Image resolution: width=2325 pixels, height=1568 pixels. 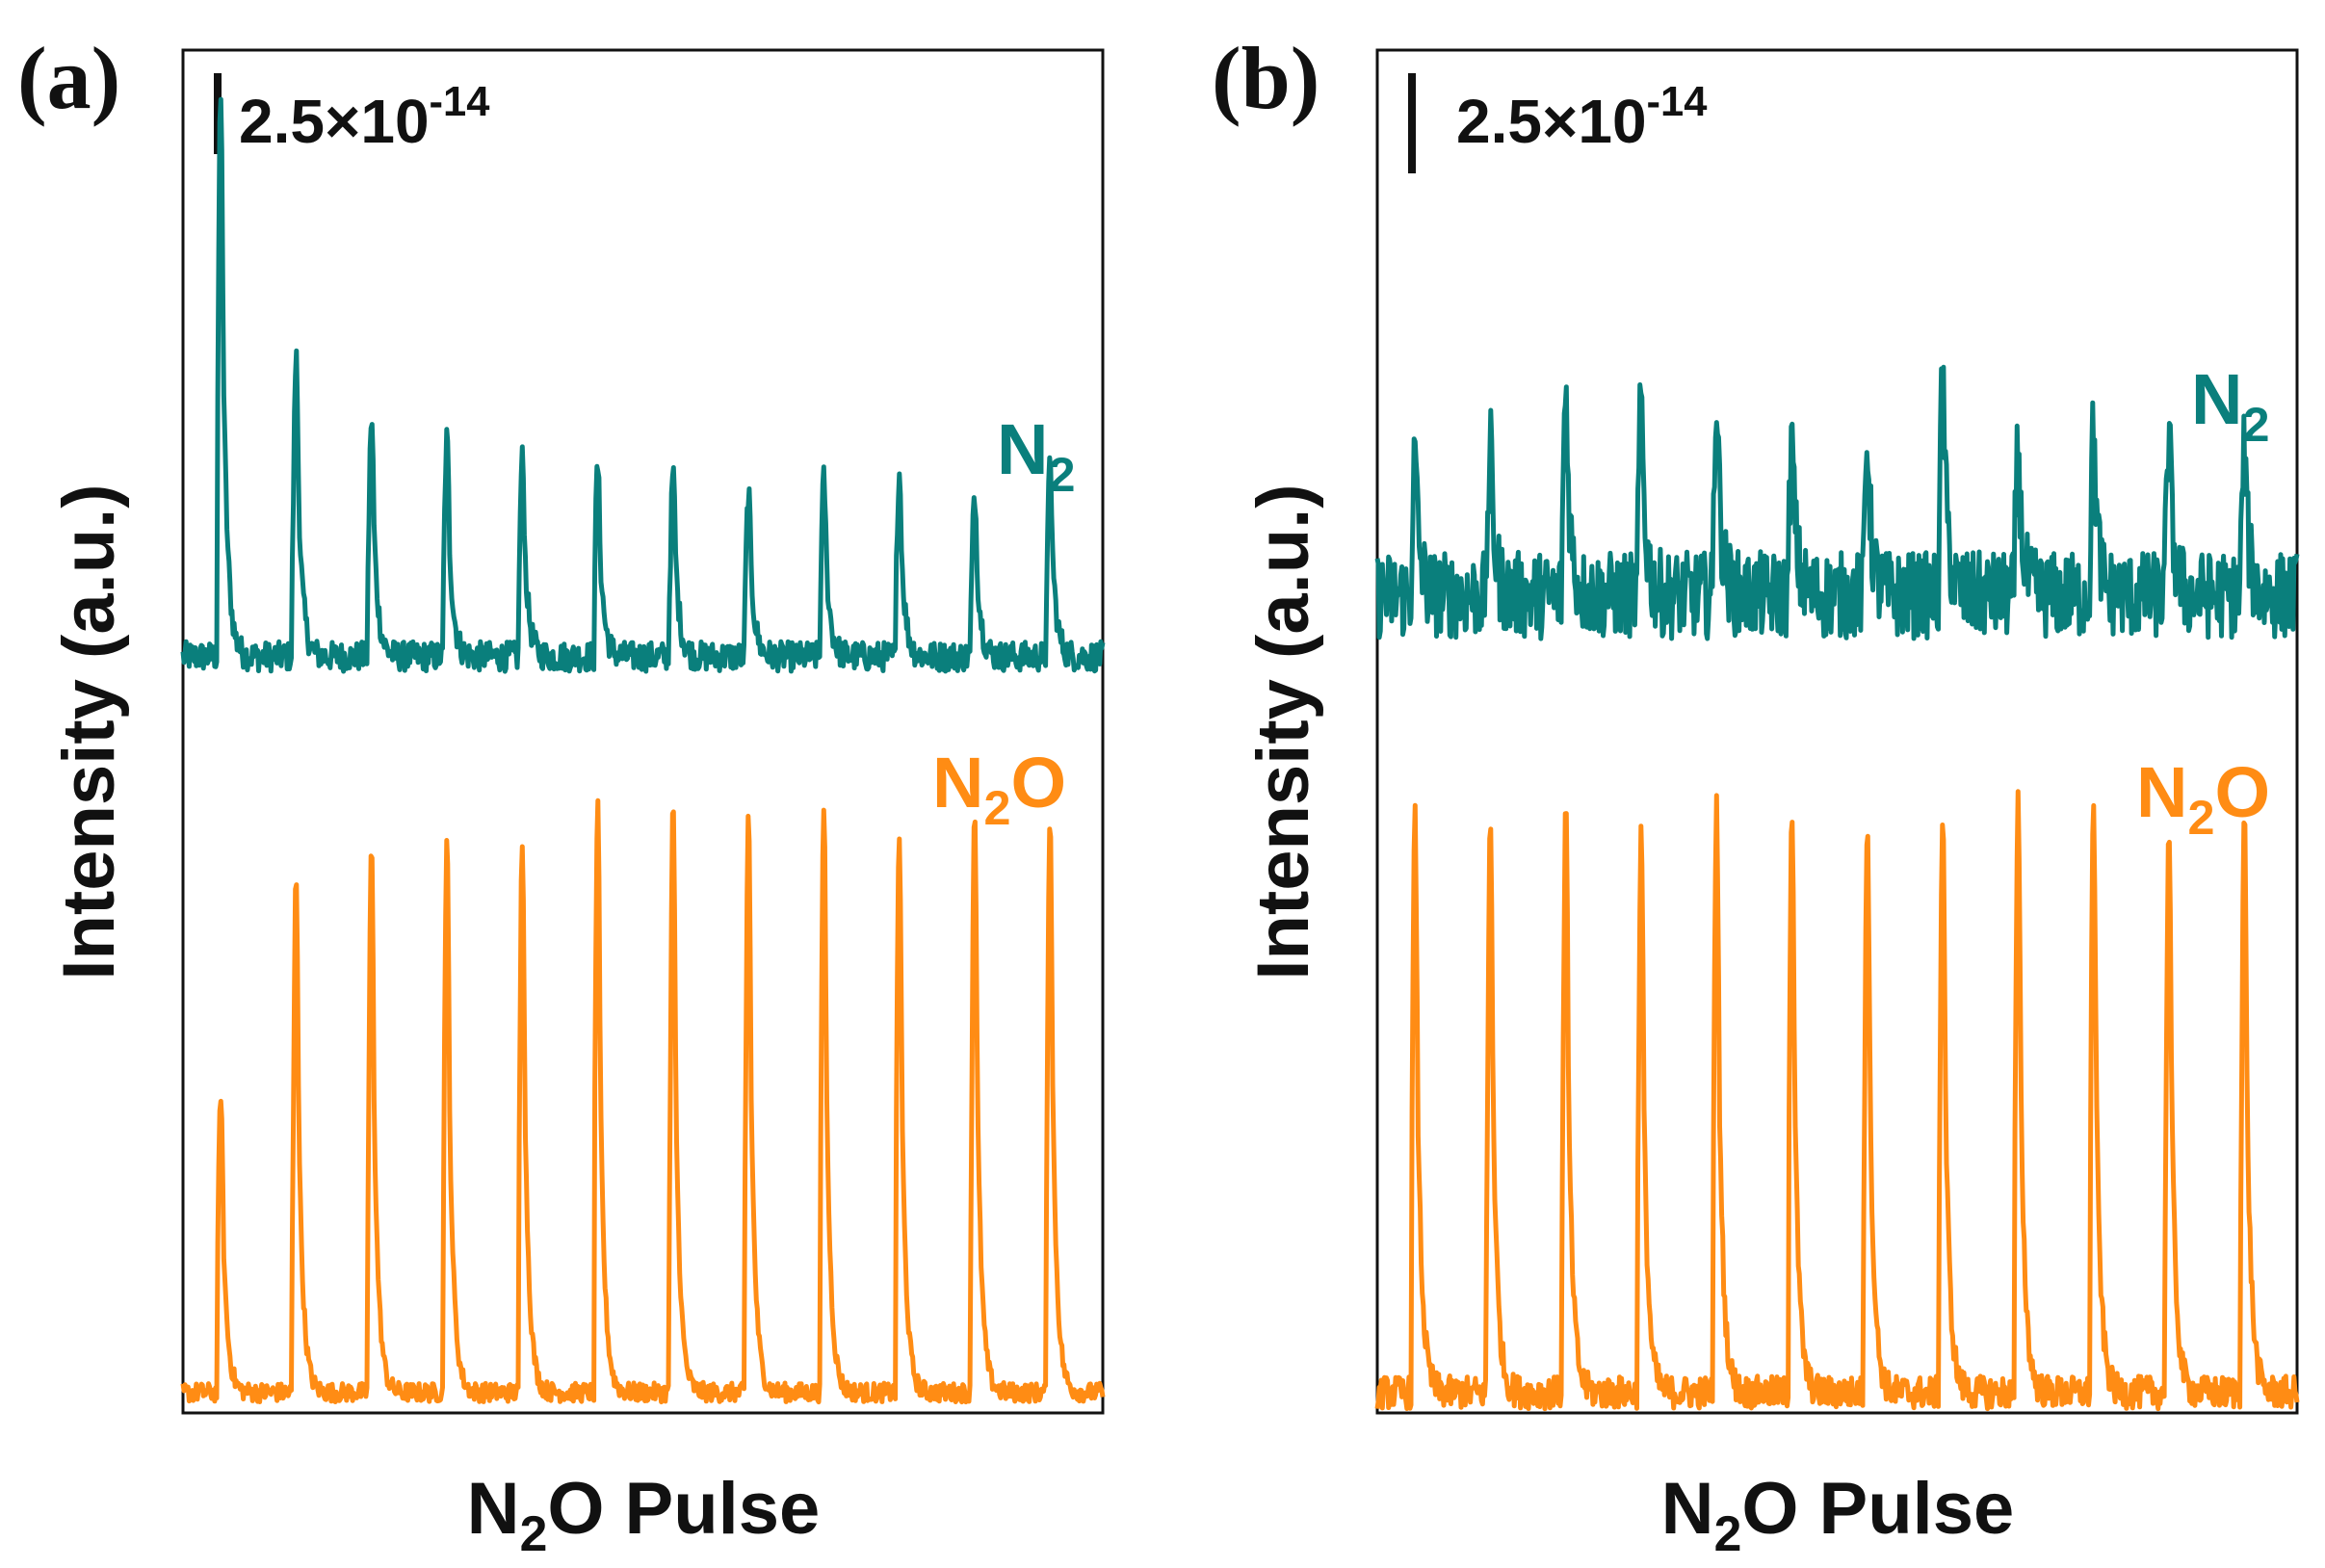 I want to click on panel-b-xlabel: N2O Pulse, so click(x=1838, y=1514).